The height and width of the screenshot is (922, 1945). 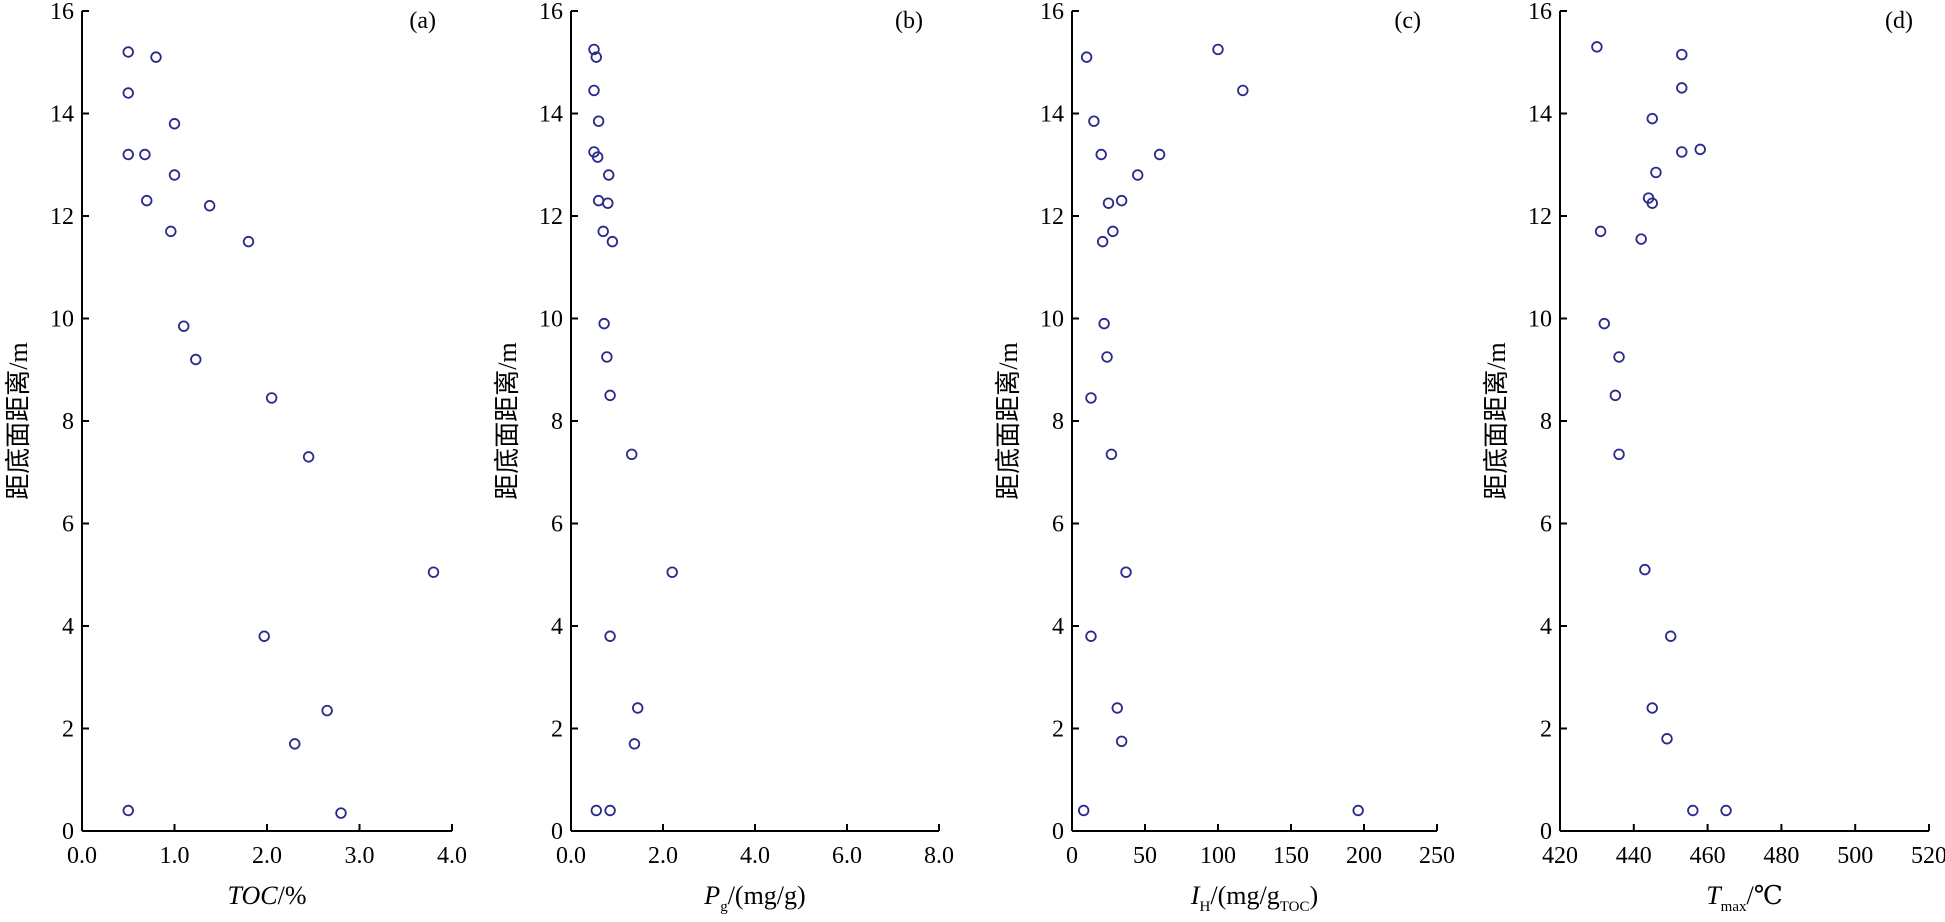 What do you see at coordinates (551, 320) in the screenshot?
I see `y-tick-label: 10` at bounding box center [551, 320].